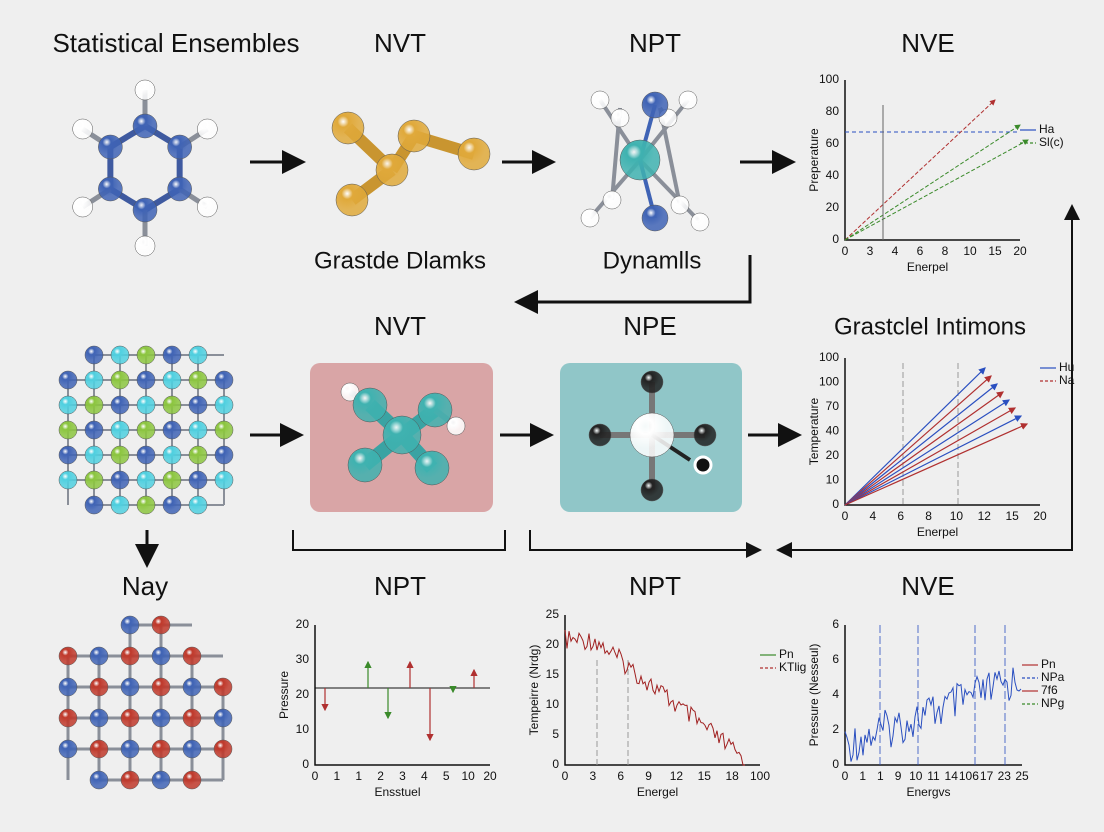 Image resolution: width=1104 pixels, height=832 pixels. Describe the element at coordinates (814, 695) in the screenshot. I see `y-axis-label: Pressure (Nesseul)` at that location.